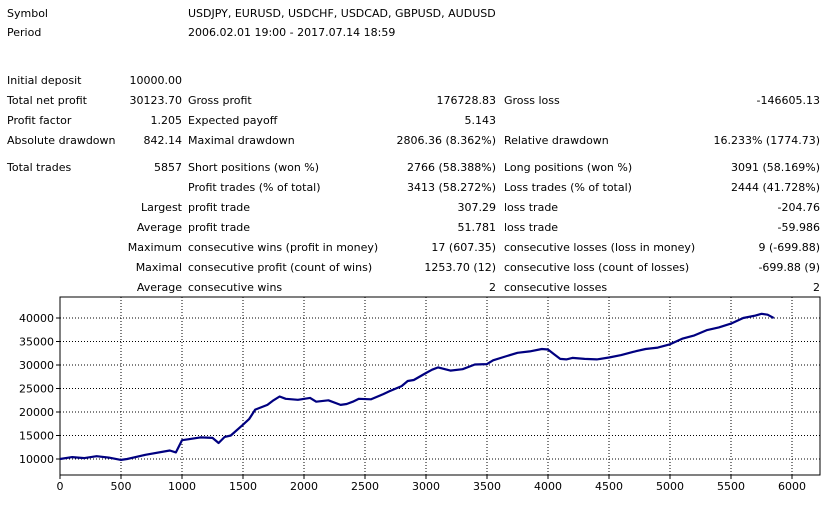 Image resolution: width=830 pixels, height=532 pixels. I want to click on x-tick-label: 5000, so click(670, 486).